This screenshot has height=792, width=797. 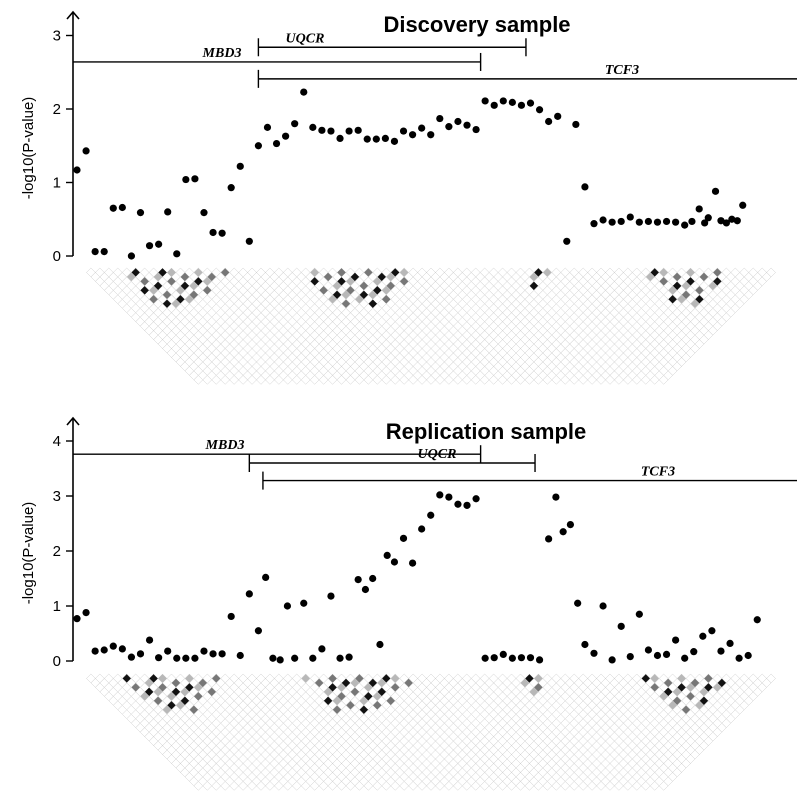 What do you see at coordinates (431, 326) in the screenshot?
I see `discovery-ld-heatmap` at bounding box center [431, 326].